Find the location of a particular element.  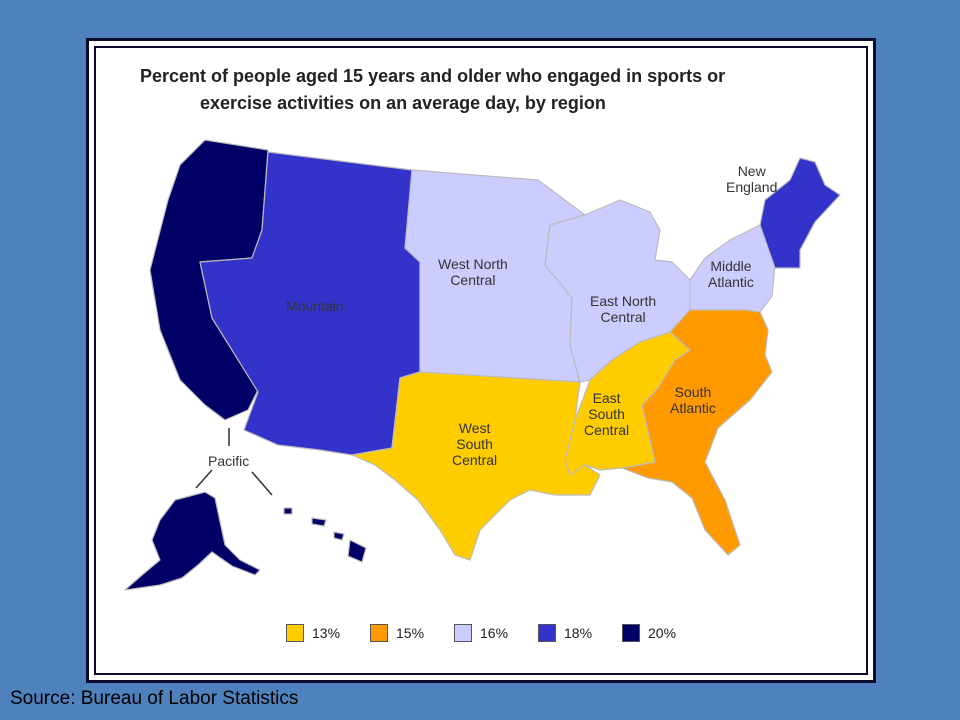

label-south-atlantic: South Atlantic is located at coordinates (693, 400).